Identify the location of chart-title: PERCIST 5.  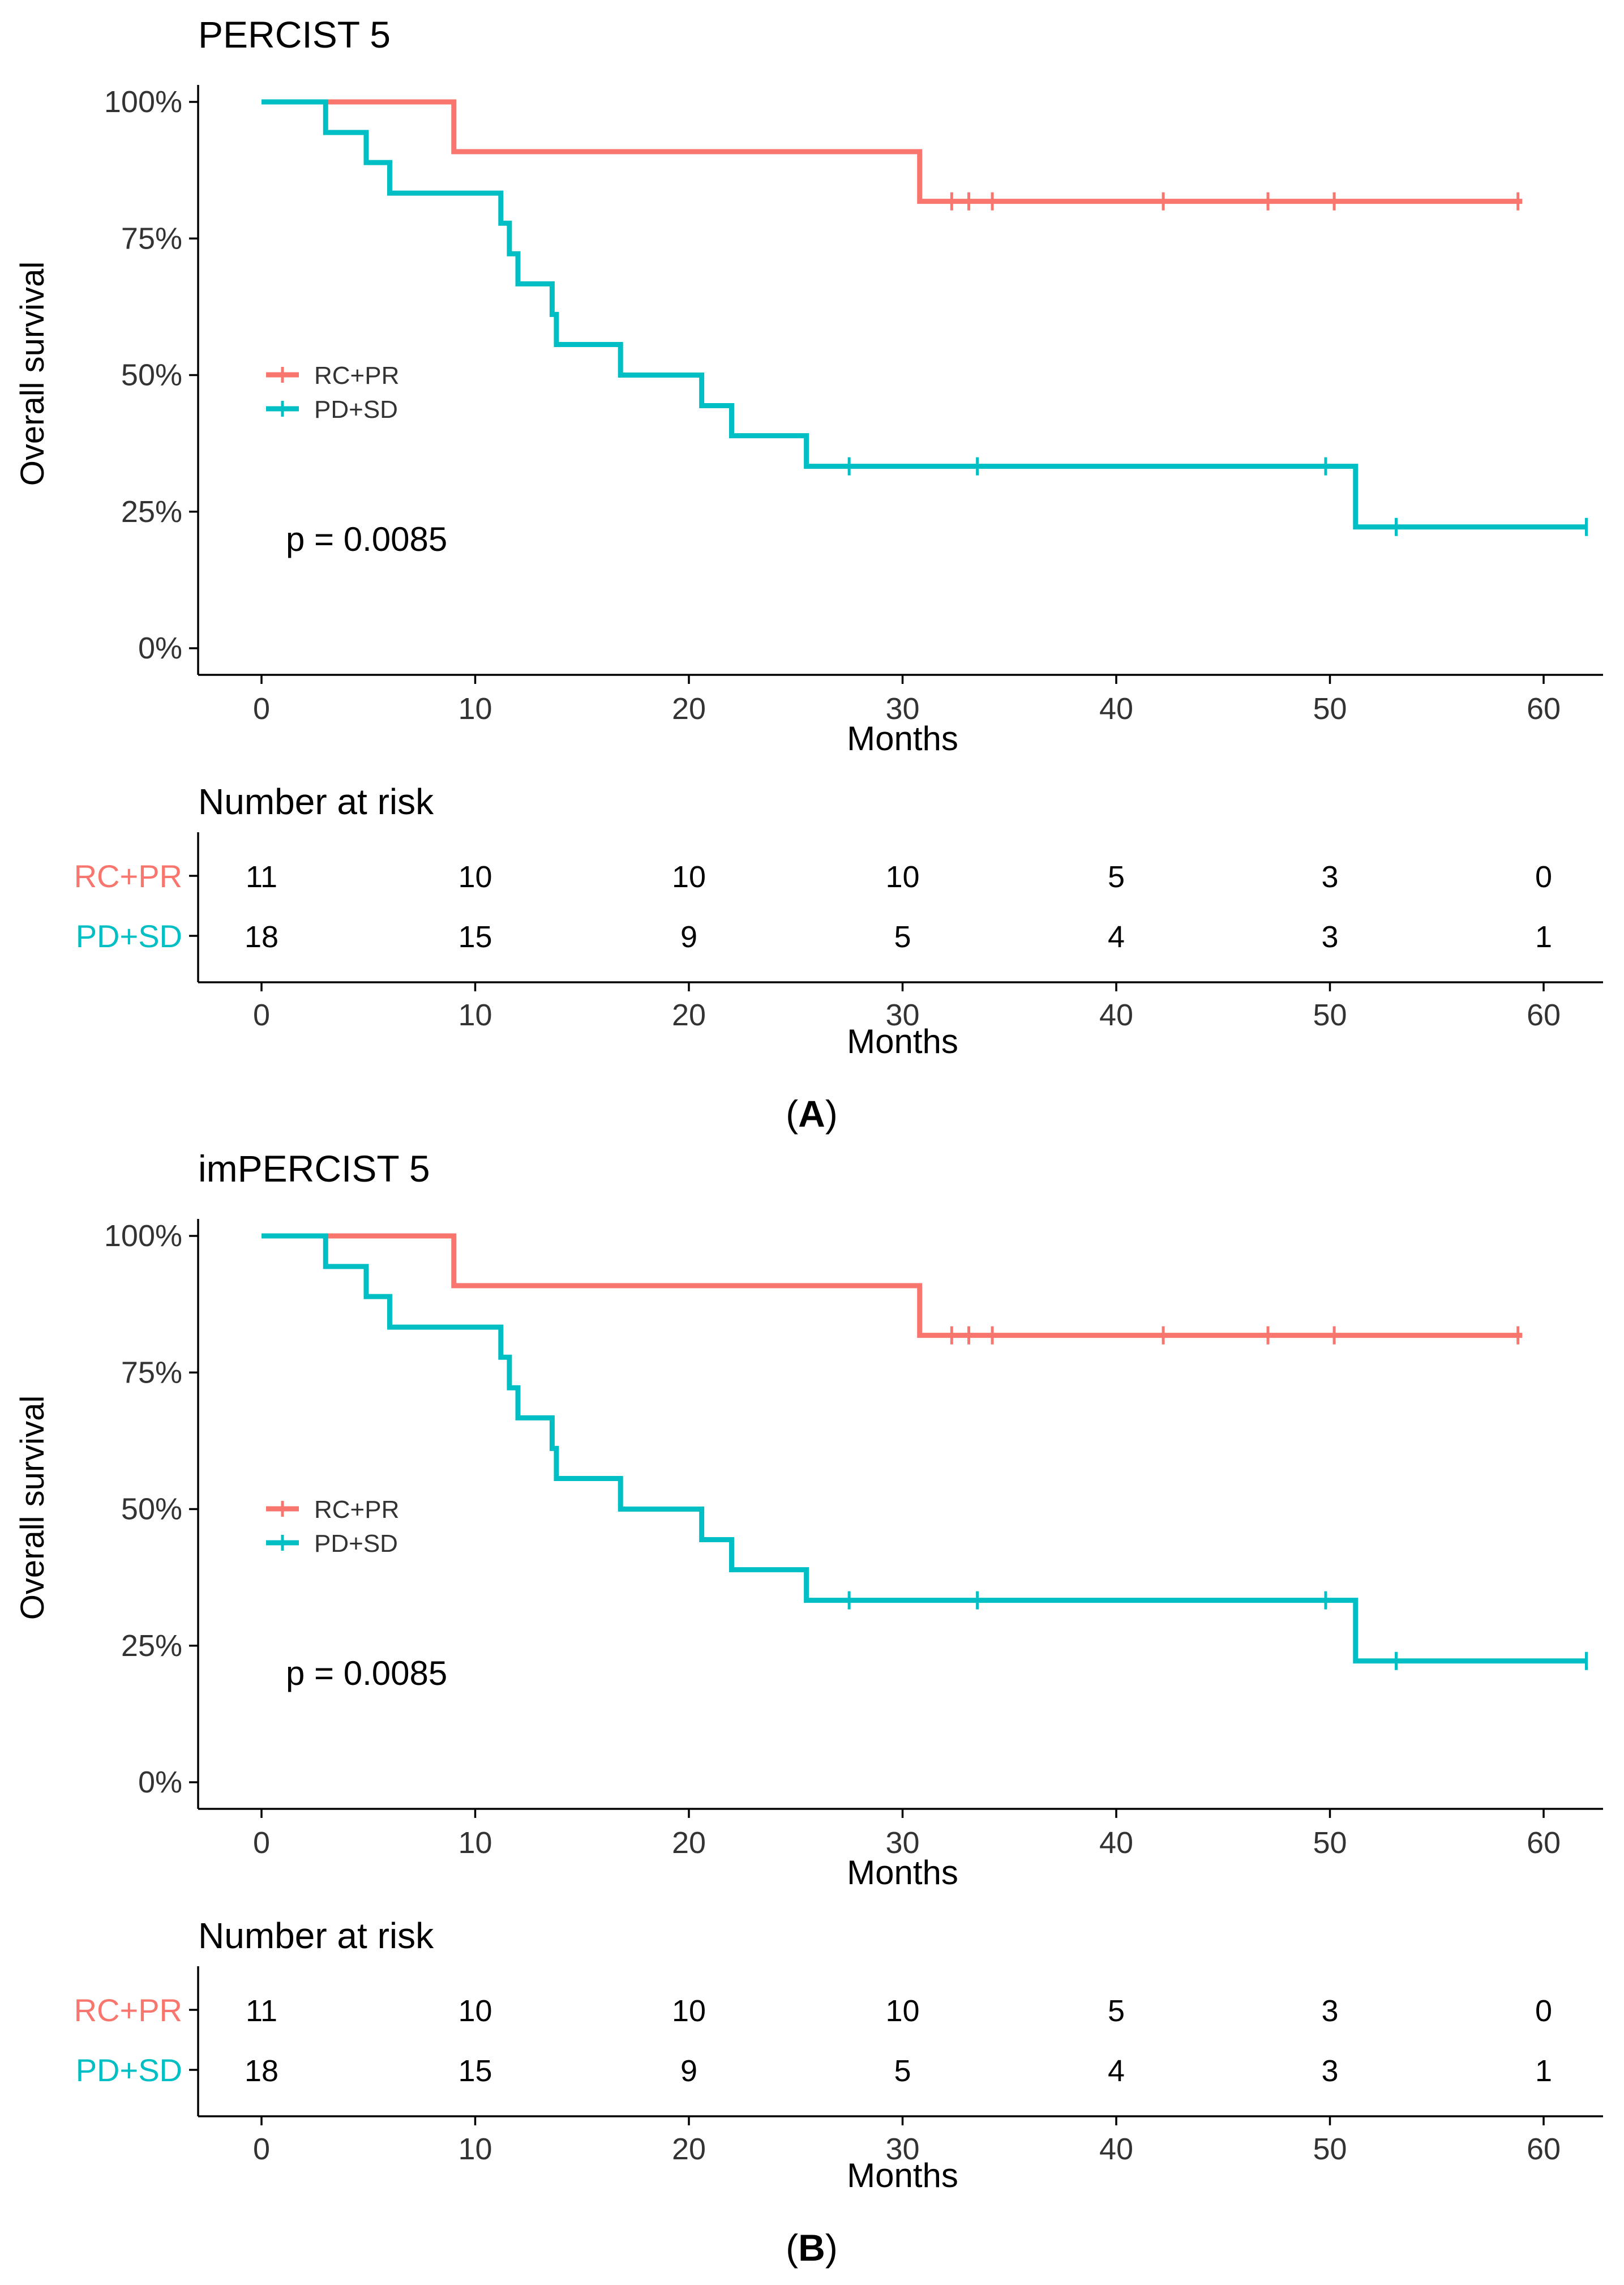
(294, 34).